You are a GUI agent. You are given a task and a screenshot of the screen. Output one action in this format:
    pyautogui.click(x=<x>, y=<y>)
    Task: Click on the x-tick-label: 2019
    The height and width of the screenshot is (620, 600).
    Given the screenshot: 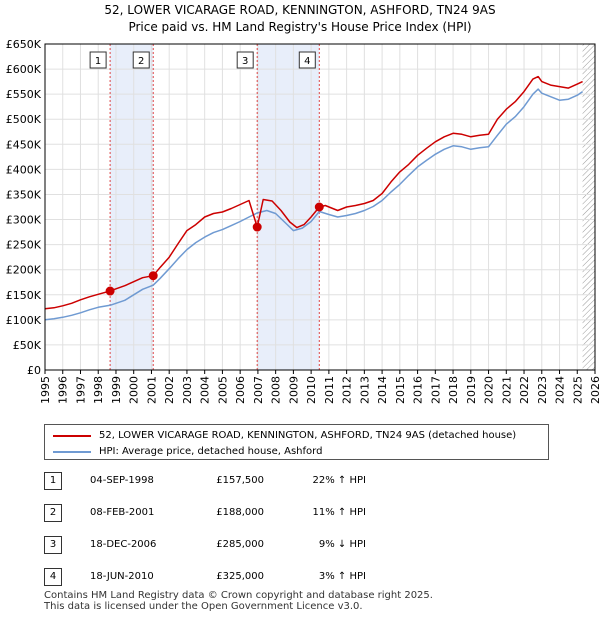 What is the action you would take?
    pyautogui.click(x=471, y=390)
    